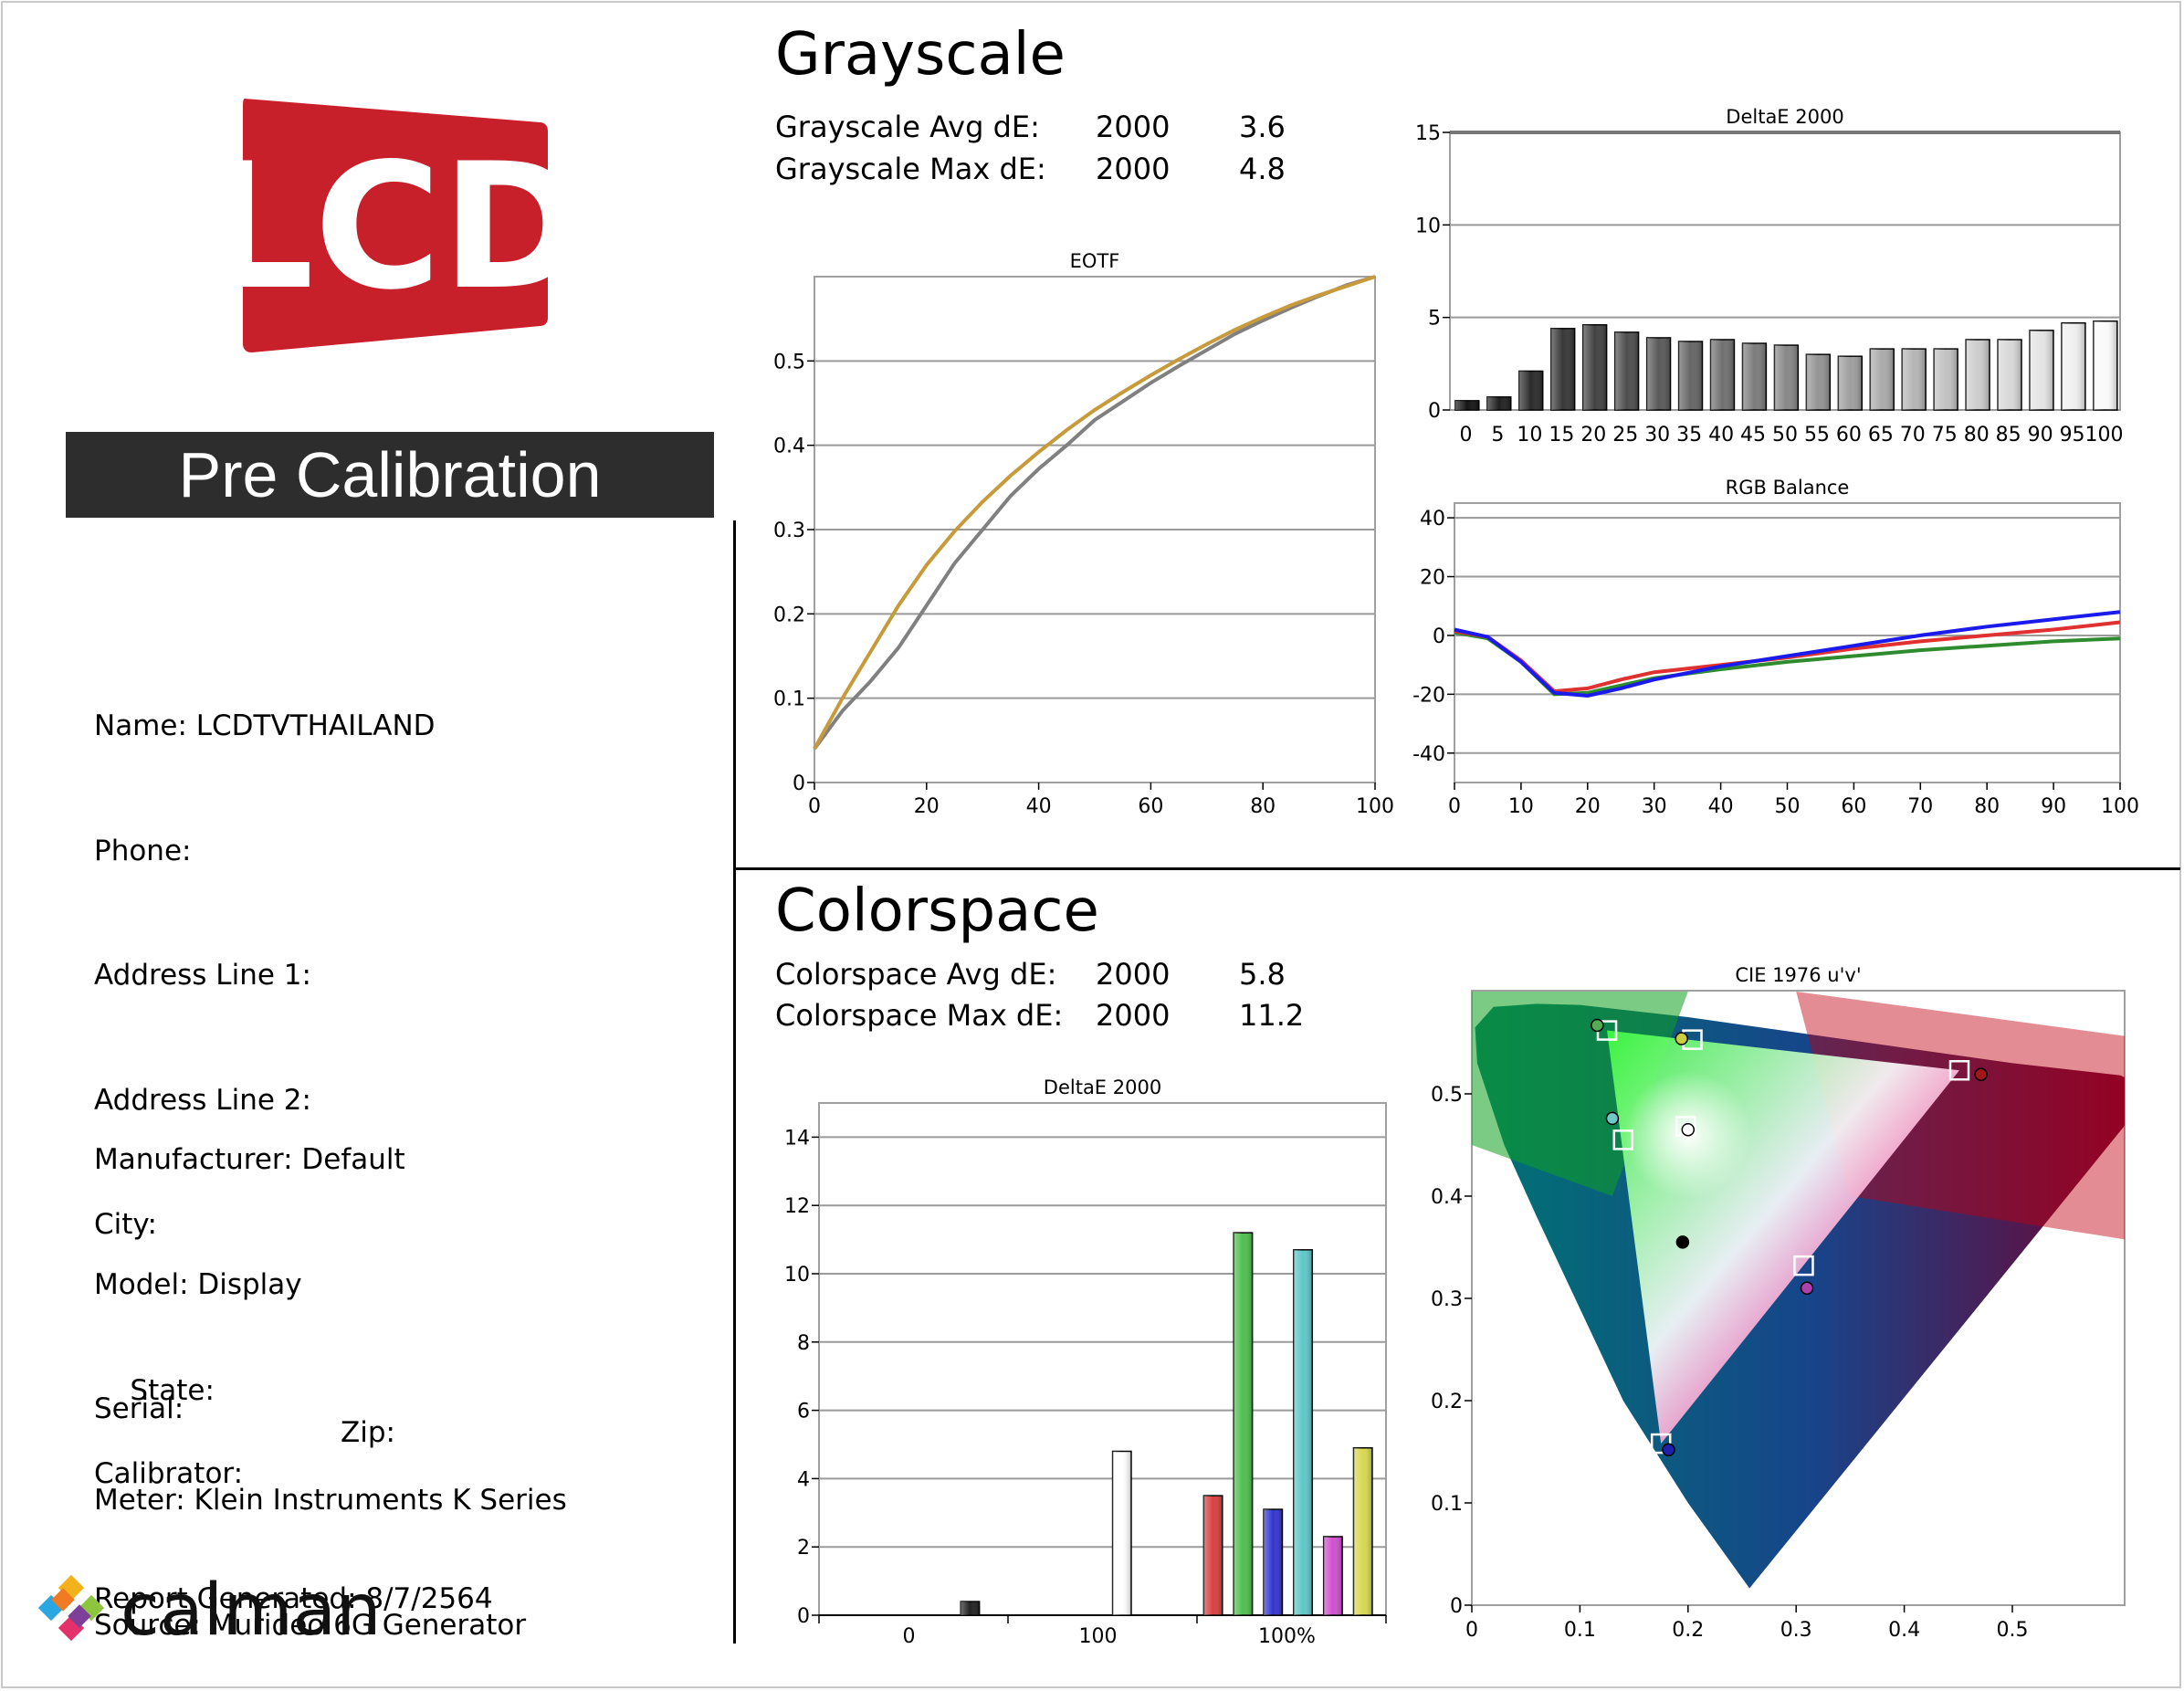  I want to click on brand-name: calman, so click(251, 1611).